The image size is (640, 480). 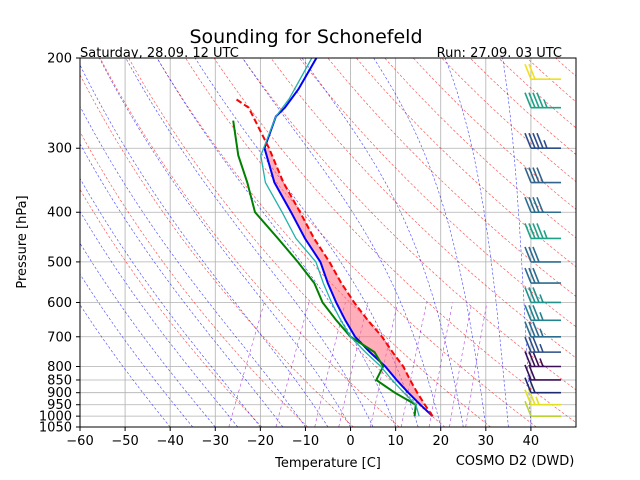 What do you see at coordinates (302, 438) in the screenshot?
I see `x-ticks: −60 −50 −40 −30 −20 −10 0 10 20 30 40` at bounding box center [302, 438].